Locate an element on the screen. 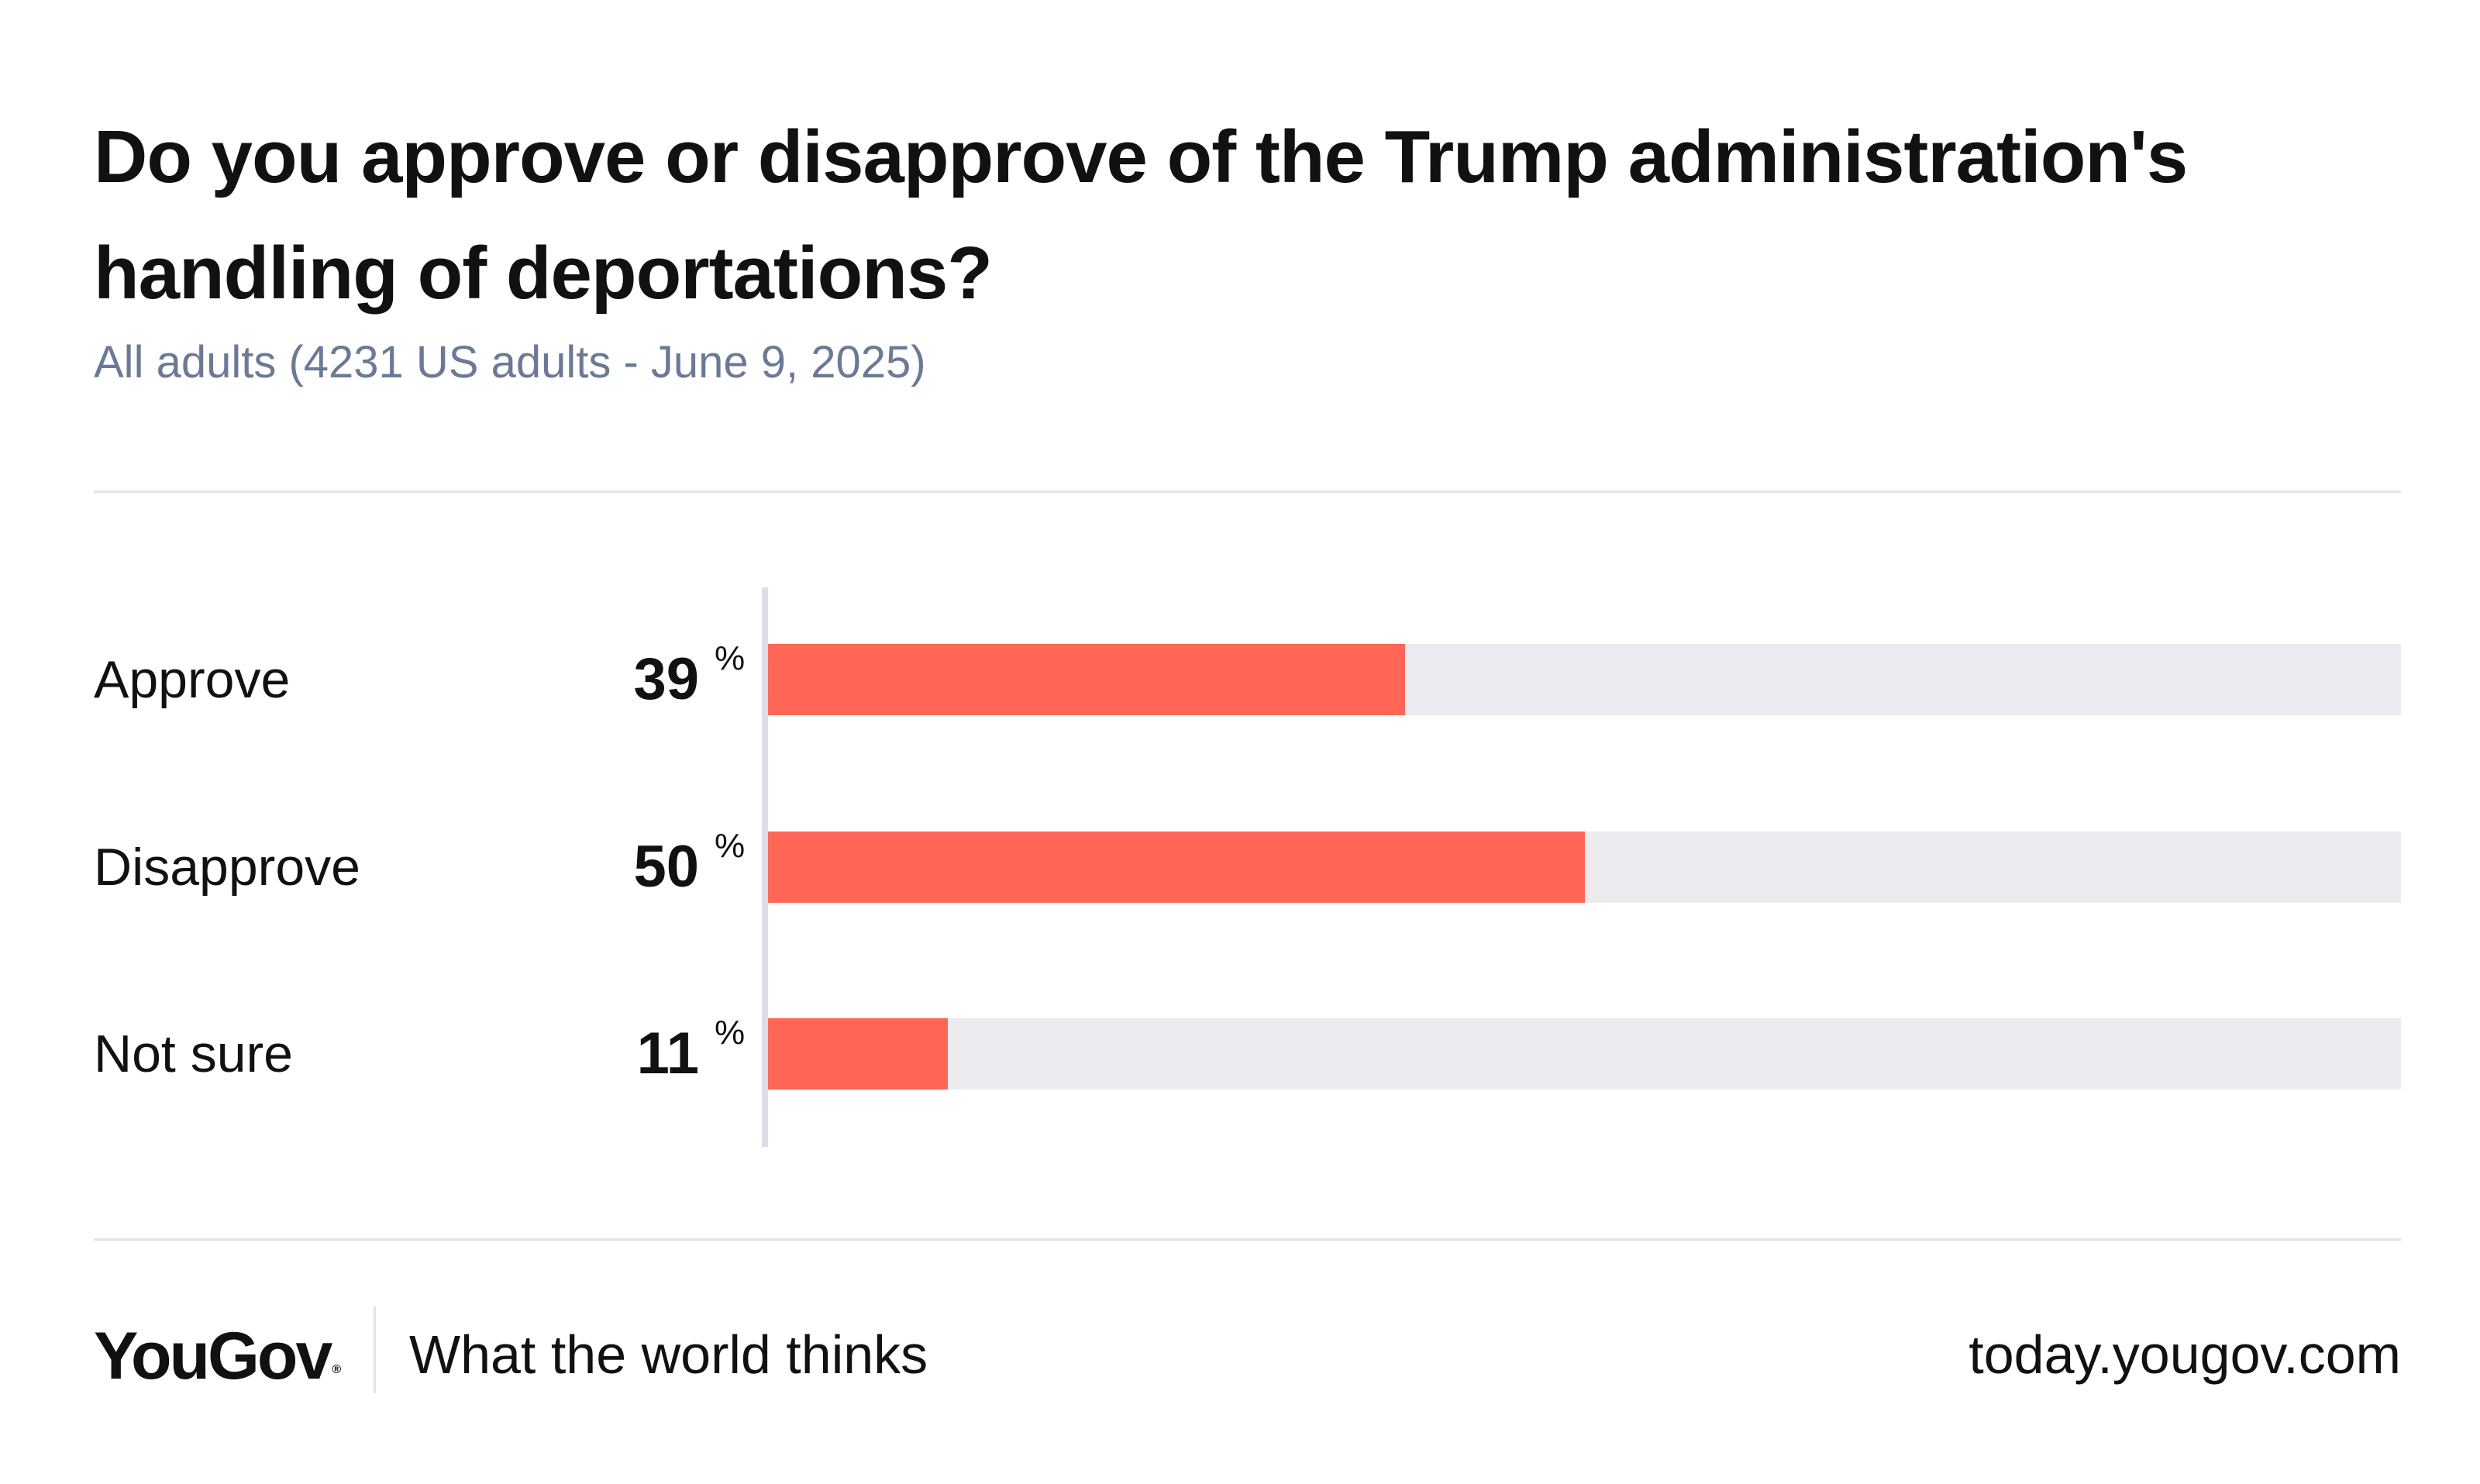 This screenshot has height=1484, width=2480. footer-url: today.yougov.com is located at coordinates (2184, 1354).